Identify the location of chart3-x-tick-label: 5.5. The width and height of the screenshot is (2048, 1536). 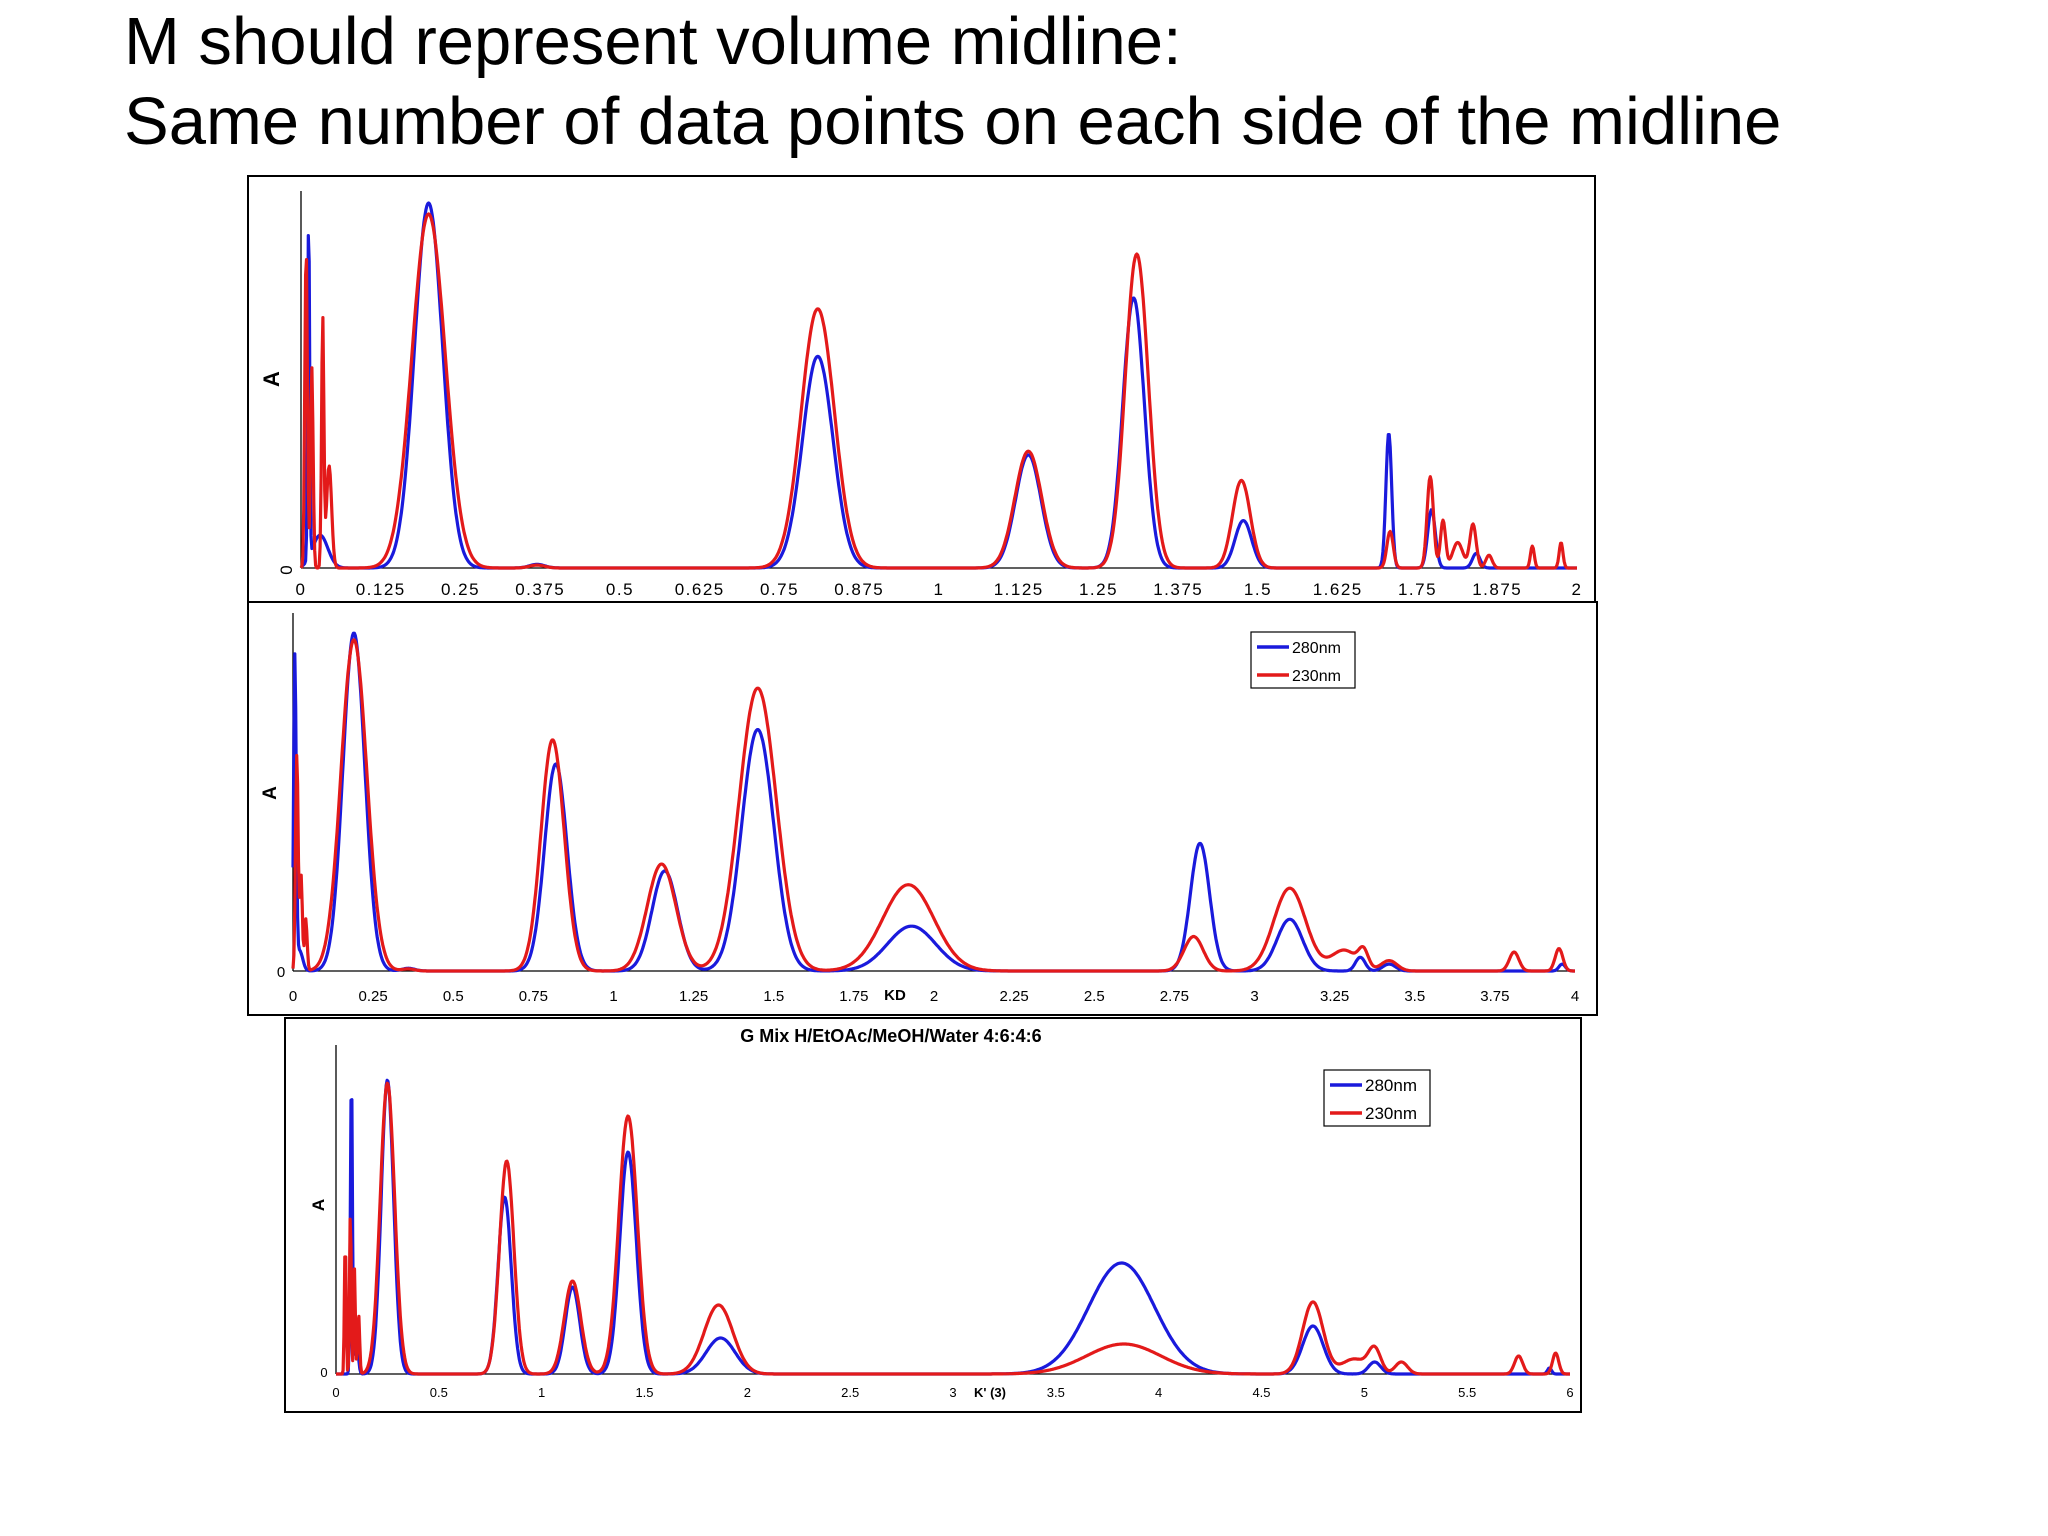
(1467, 1392).